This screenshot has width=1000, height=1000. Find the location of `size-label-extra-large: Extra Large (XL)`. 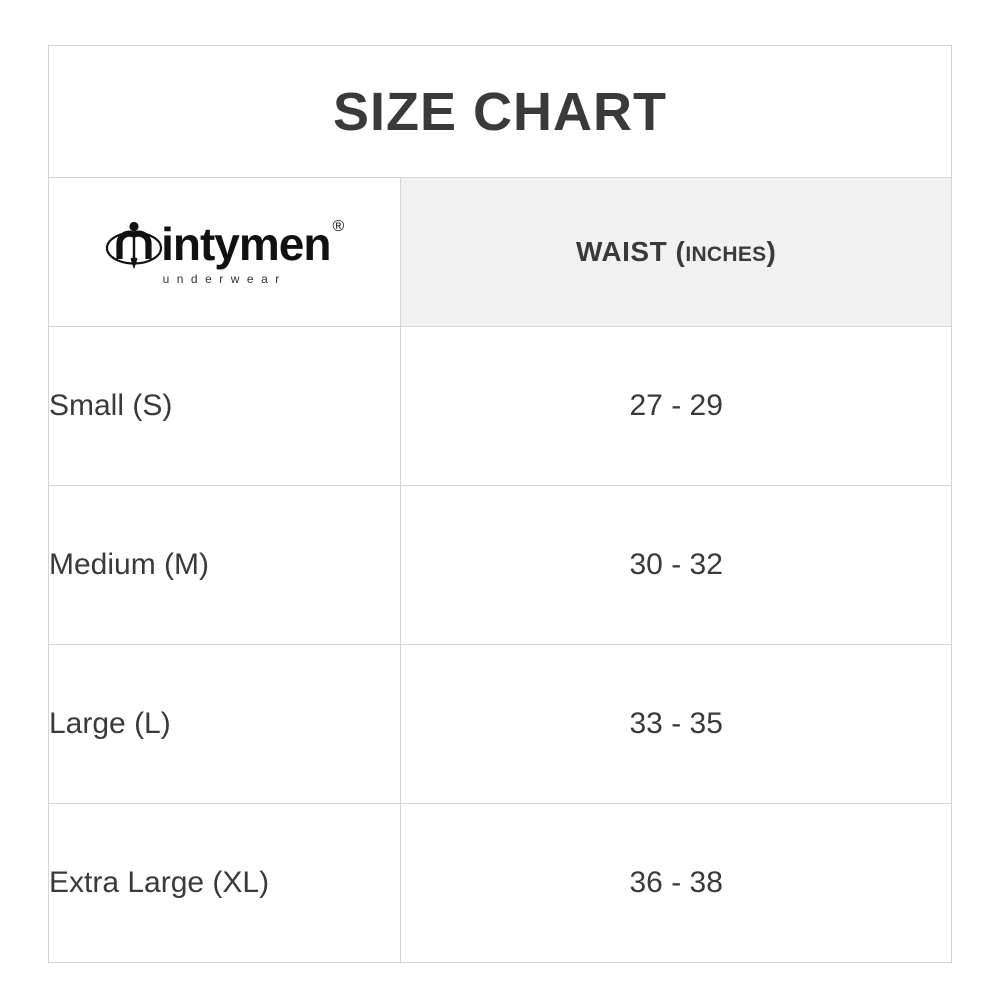

size-label-extra-large: Extra Large (XL) is located at coordinates (224, 883).